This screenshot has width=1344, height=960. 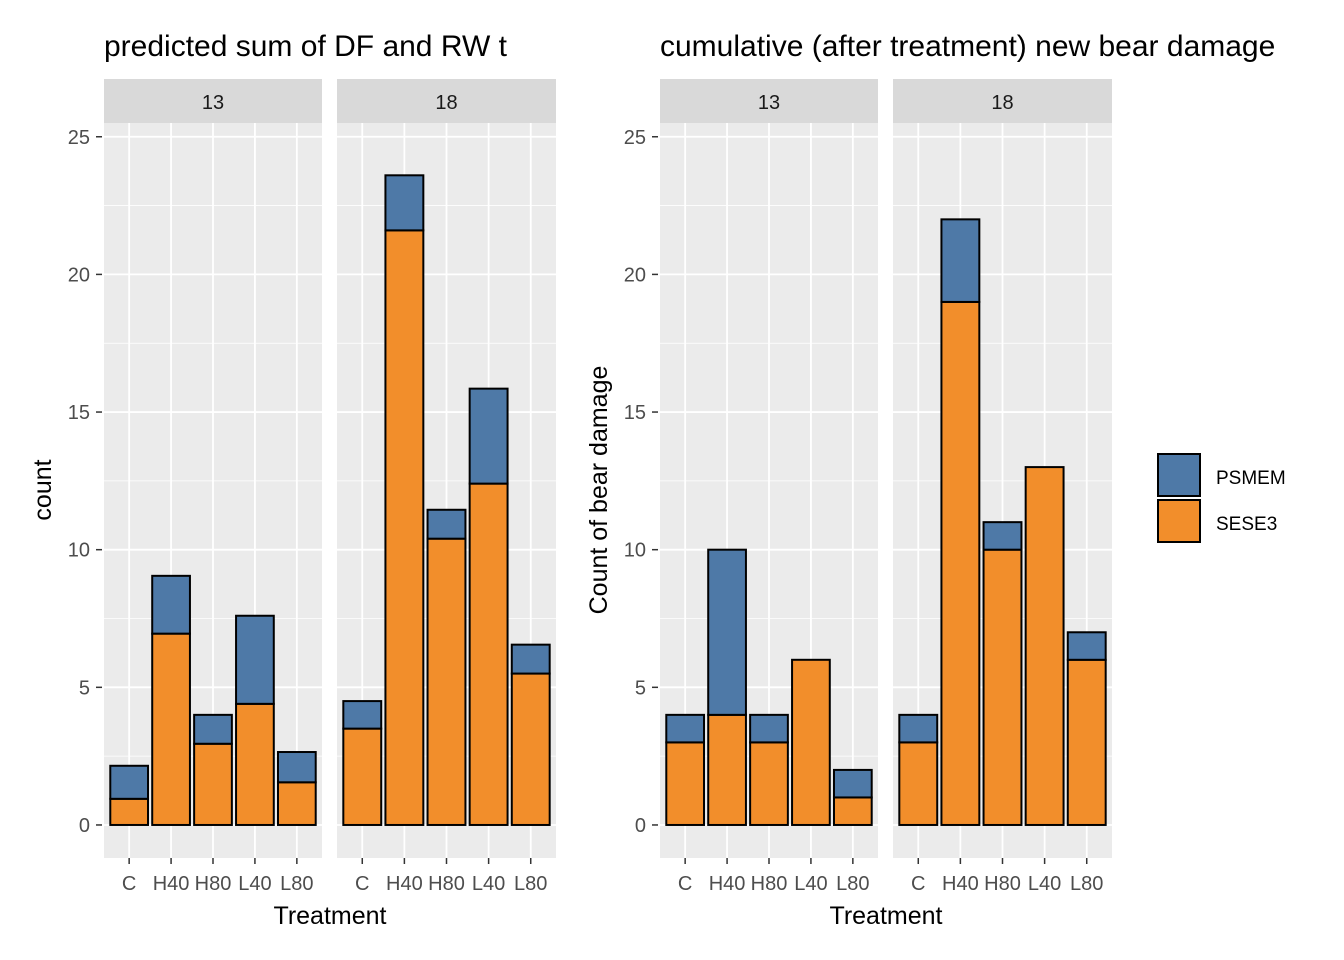 I want to click on x-axis-title-wrap: Treatment, so click(x=329, y=916).